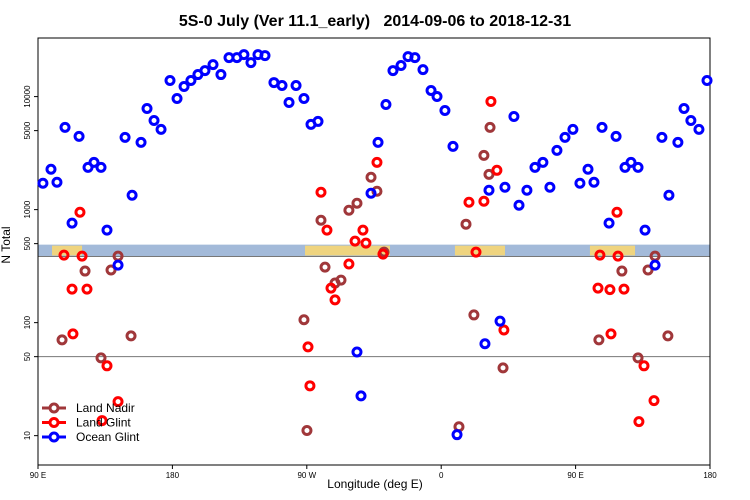 The width and height of the screenshot is (750, 500). What do you see at coordinates (54, 422) in the screenshot?
I see `legend-marker` at bounding box center [54, 422].